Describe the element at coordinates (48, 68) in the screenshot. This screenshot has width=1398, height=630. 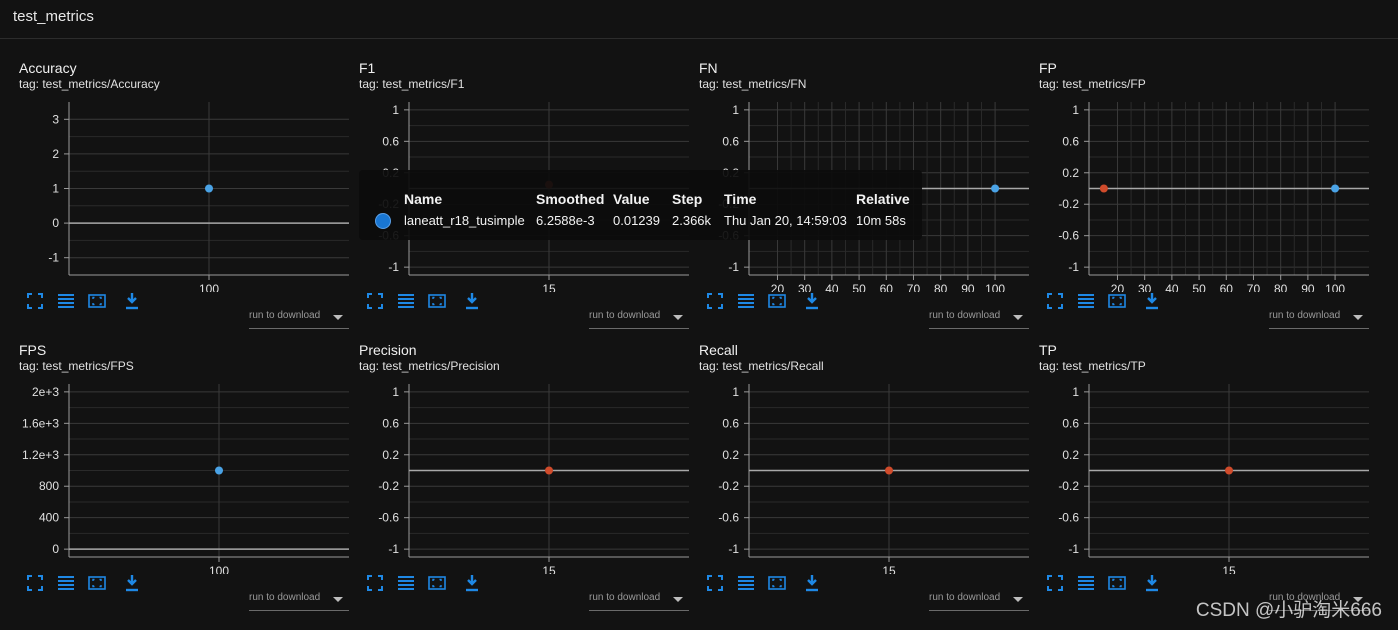
I see `chart-title: Accuracy` at that location.